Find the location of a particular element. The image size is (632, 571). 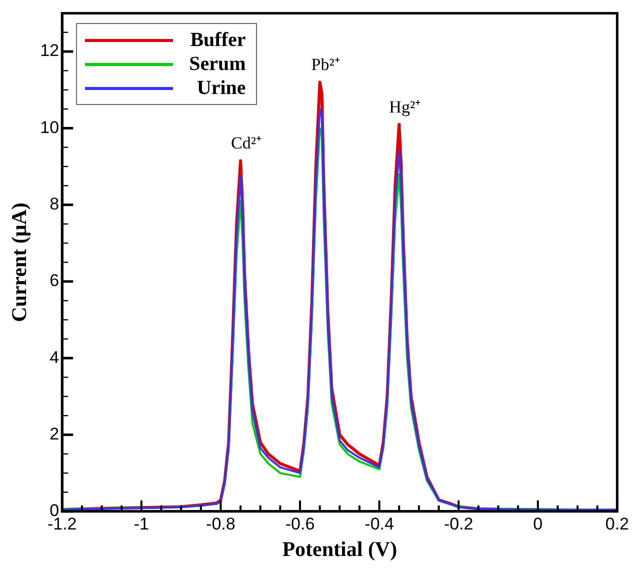

x-tick-label: -0.4 is located at coordinates (379, 524).